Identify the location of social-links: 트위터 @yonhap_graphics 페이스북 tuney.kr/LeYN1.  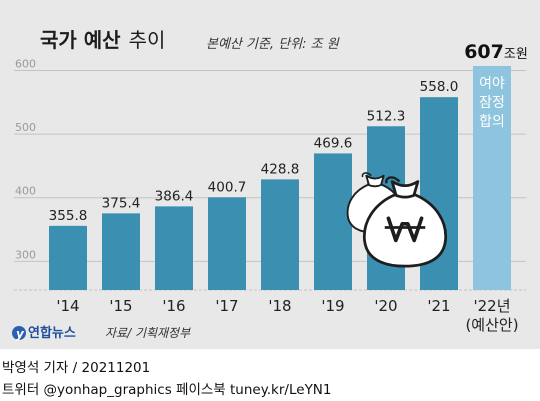
(167, 390).